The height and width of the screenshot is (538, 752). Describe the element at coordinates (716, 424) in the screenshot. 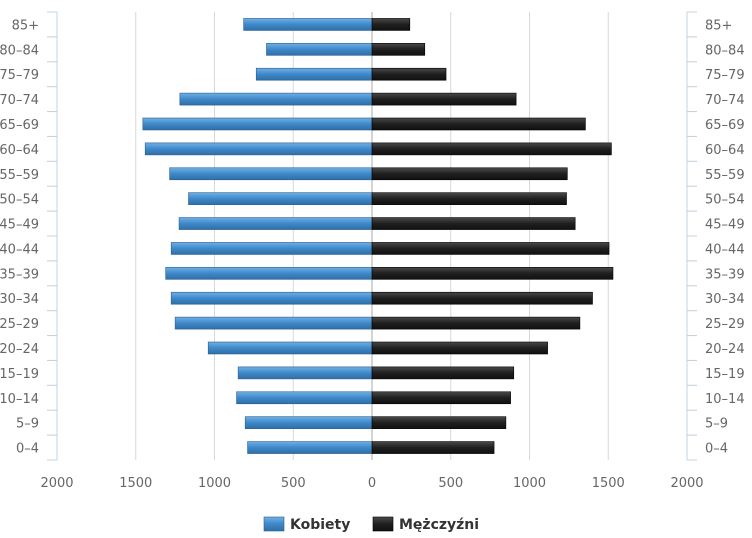

I see `category-label-right: 5–9` at that location.